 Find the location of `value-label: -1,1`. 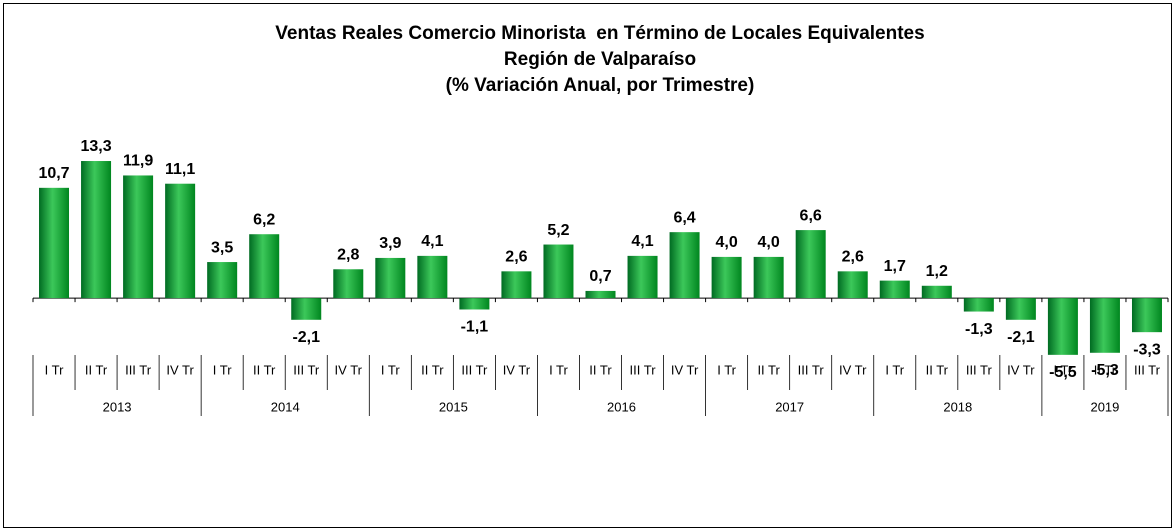

value-label: -1,1 is located at coordinates (475, 327).